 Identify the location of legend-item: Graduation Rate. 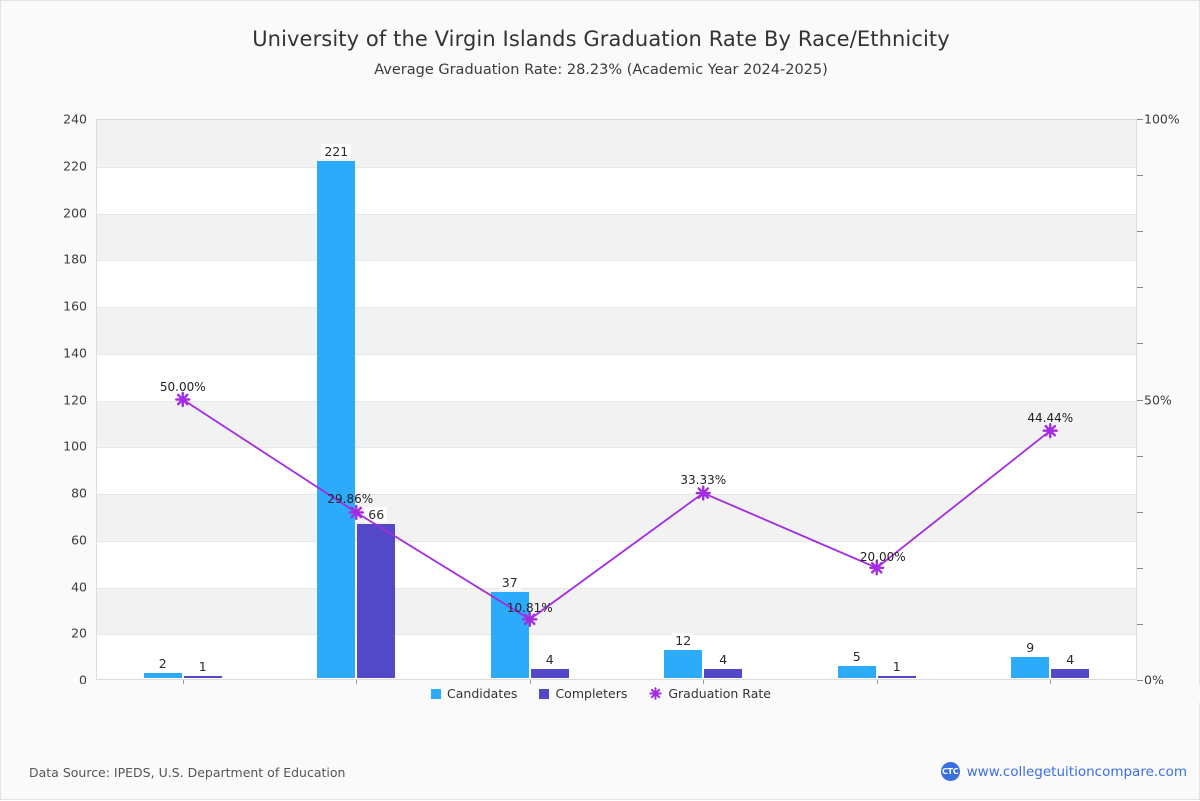
(710, 693).